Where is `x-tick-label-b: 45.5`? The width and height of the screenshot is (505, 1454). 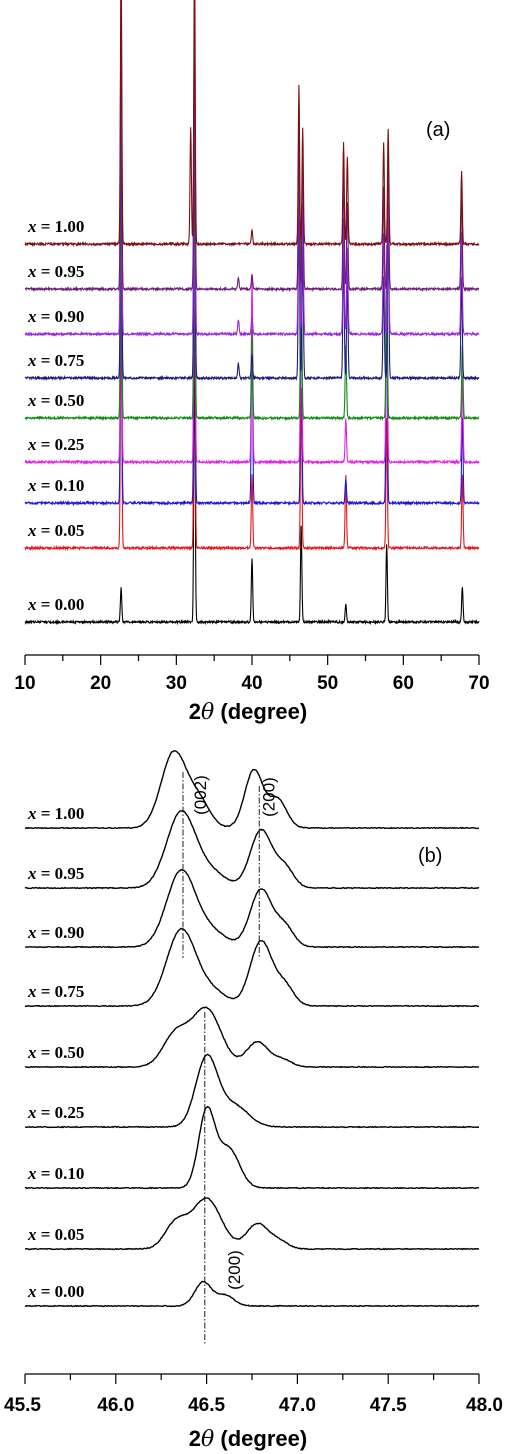 x-tick-label-b: 45.5 is located at coordinates (22, 1405).